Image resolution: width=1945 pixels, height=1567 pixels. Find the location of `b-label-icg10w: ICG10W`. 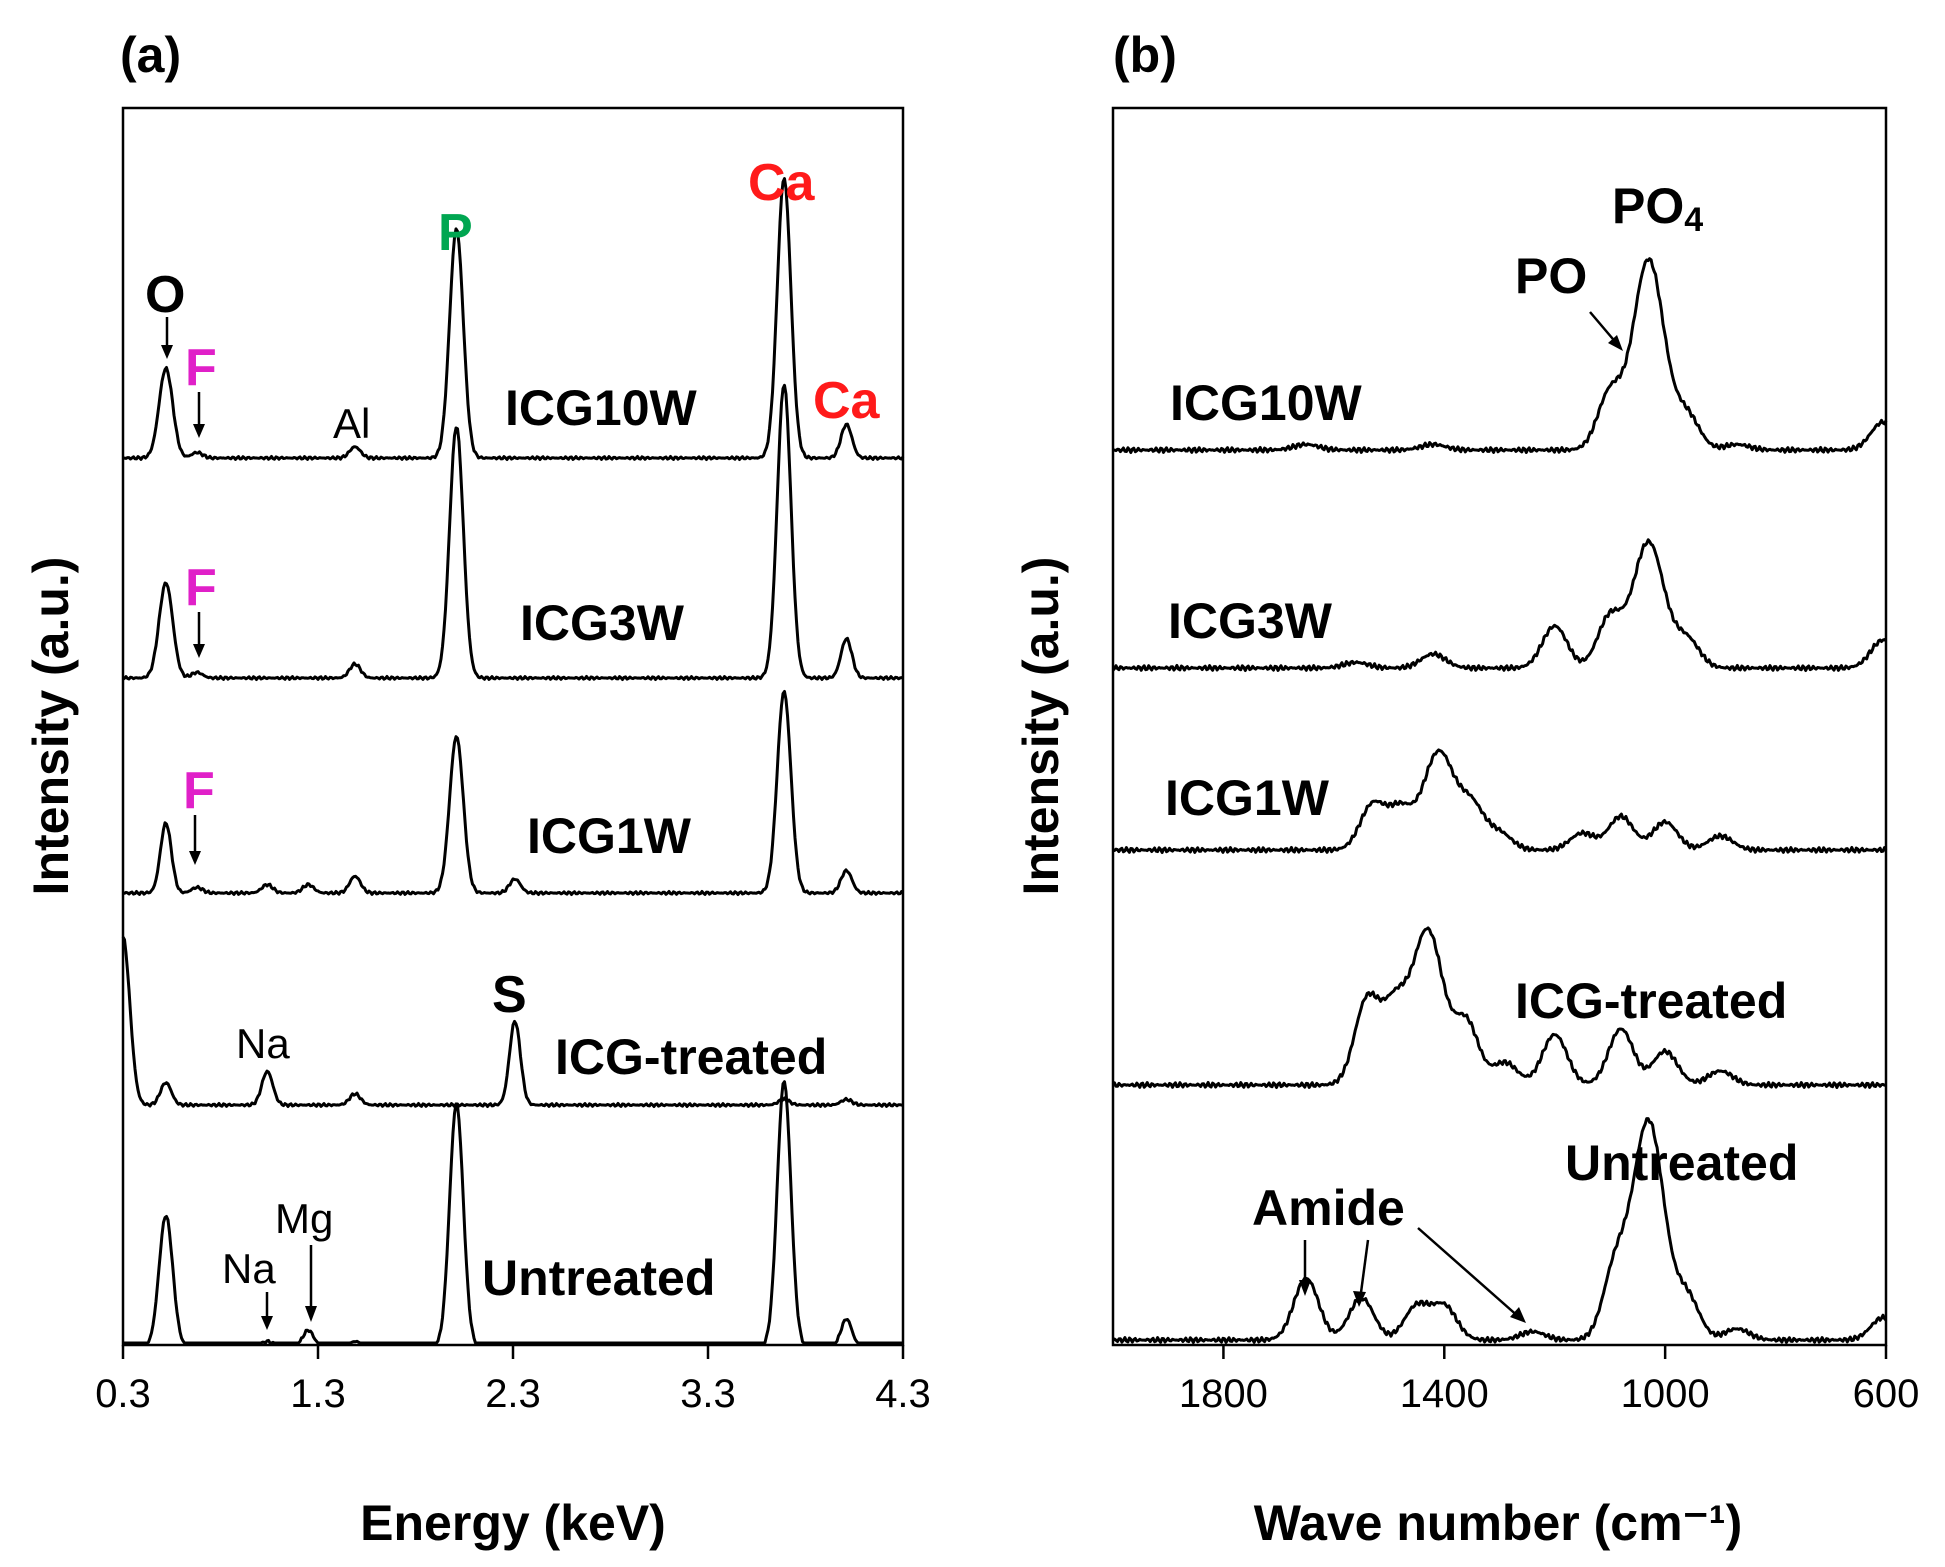

b-label-icg10w: ICG10W is located at coordinates (1266, 403).